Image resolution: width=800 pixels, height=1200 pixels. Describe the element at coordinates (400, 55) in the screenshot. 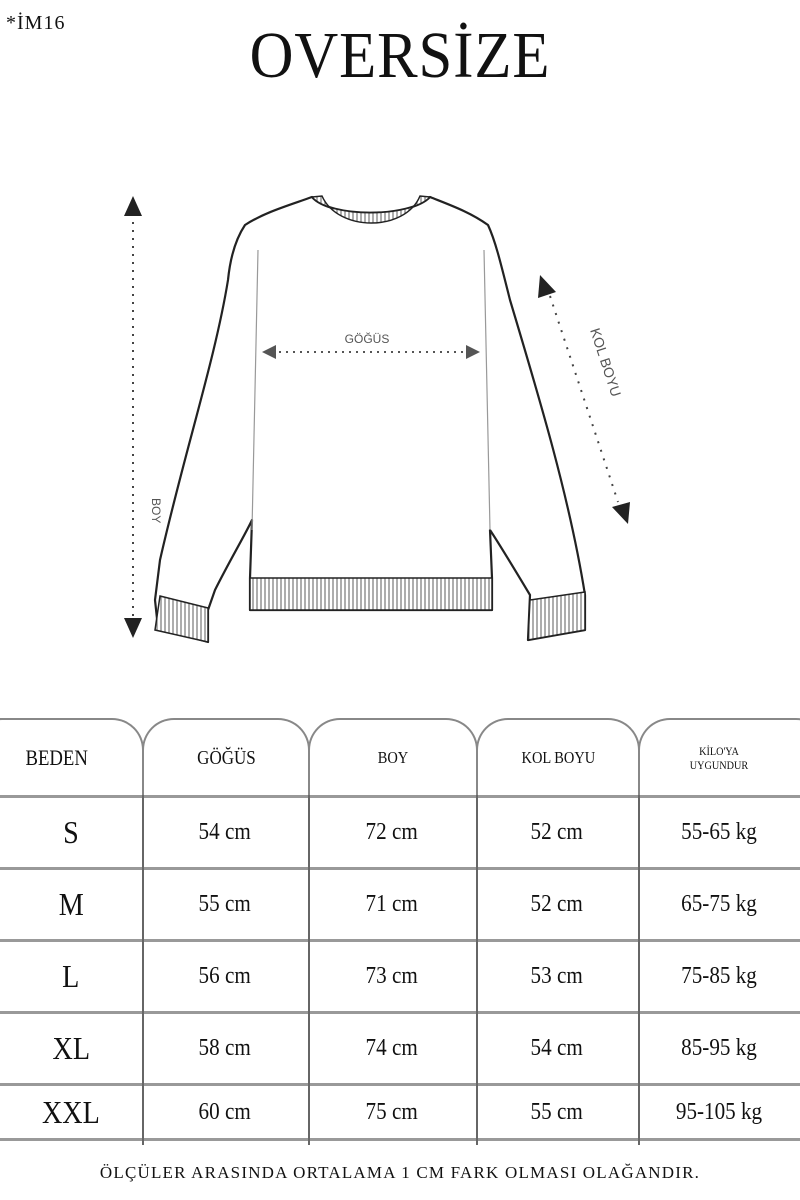

I see `page-title: OVERSİZE` at that location.